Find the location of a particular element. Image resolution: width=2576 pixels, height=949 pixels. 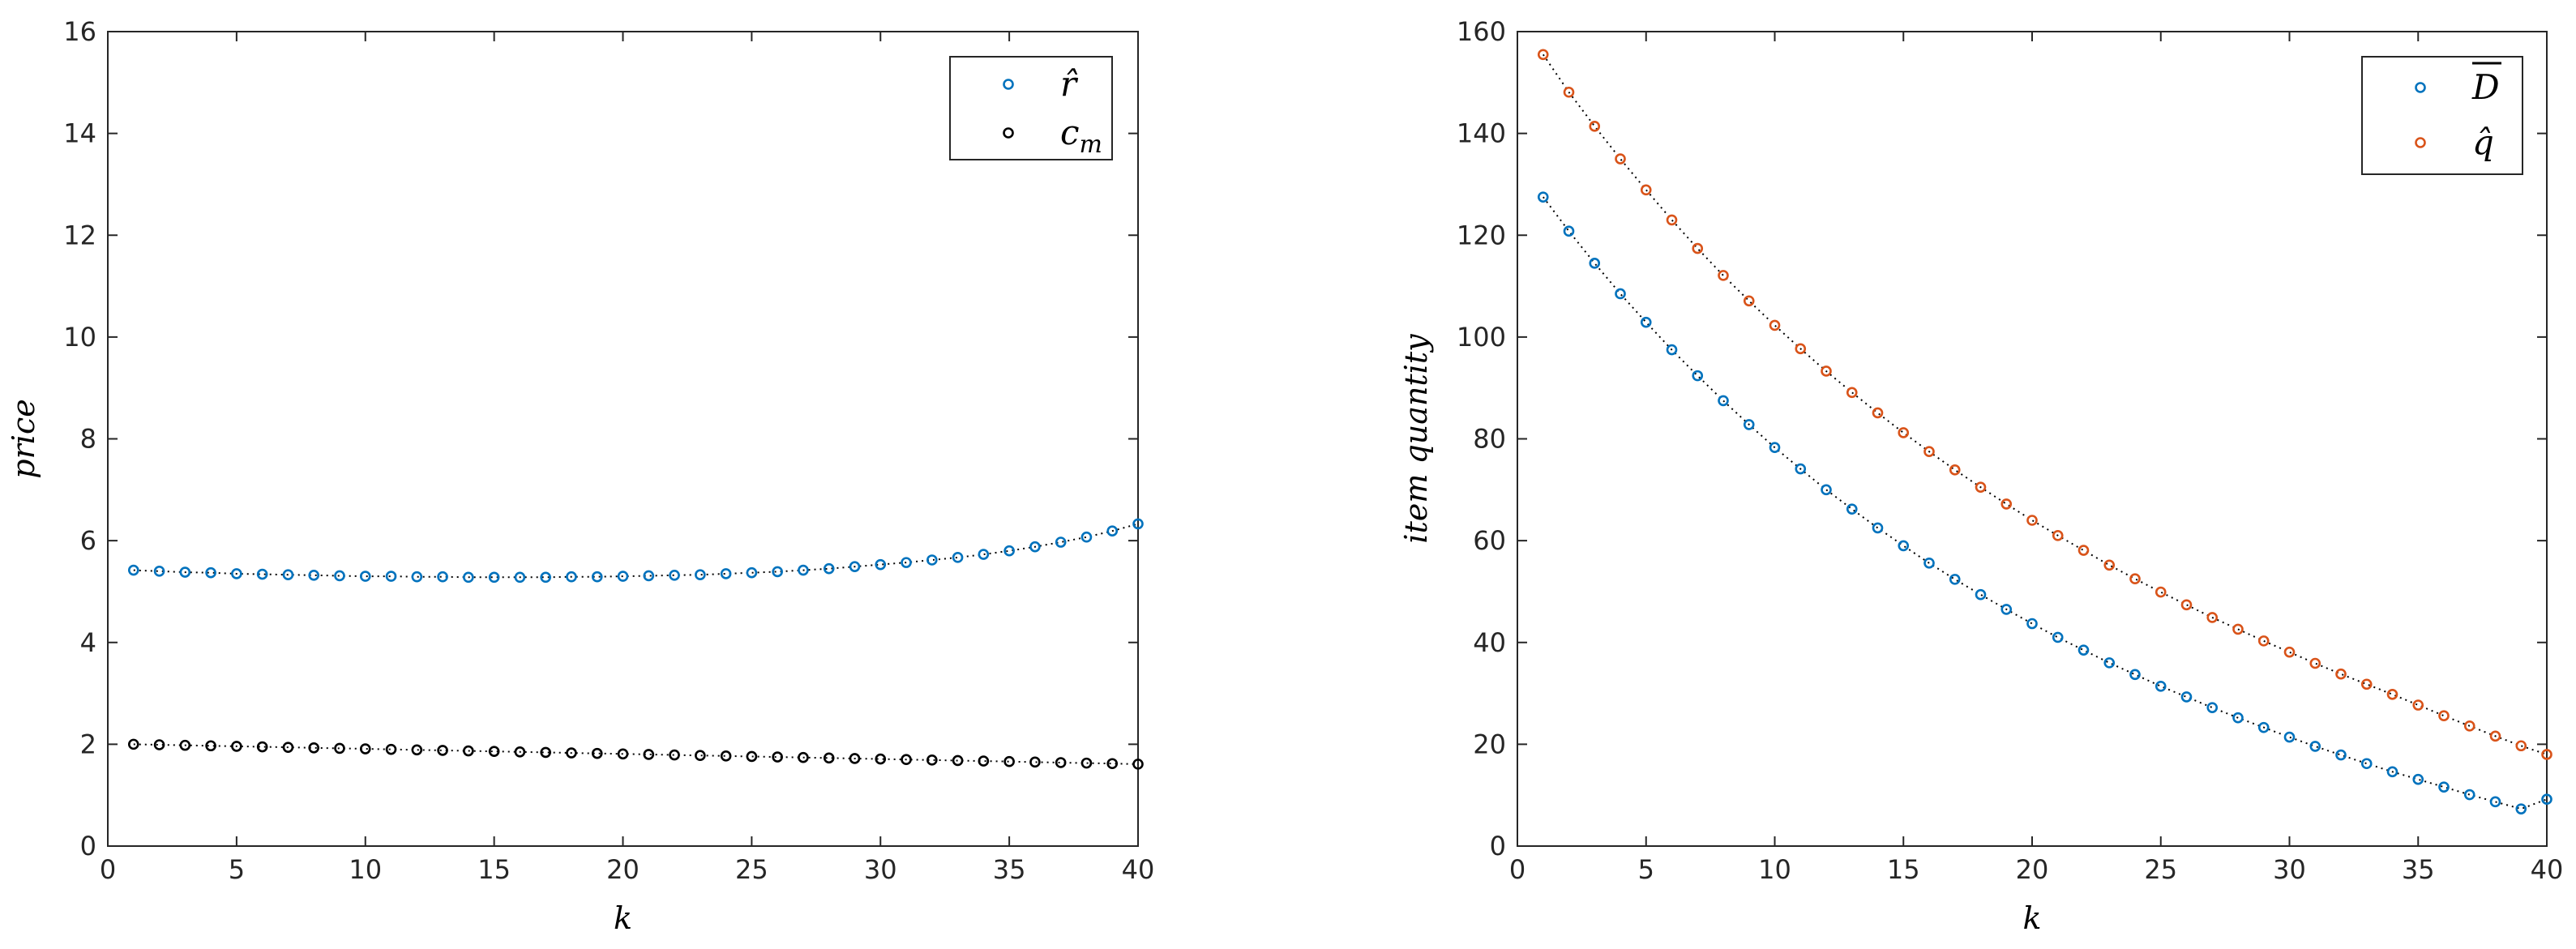

legend-label: r̂ is located at coordinates (1069, 84).